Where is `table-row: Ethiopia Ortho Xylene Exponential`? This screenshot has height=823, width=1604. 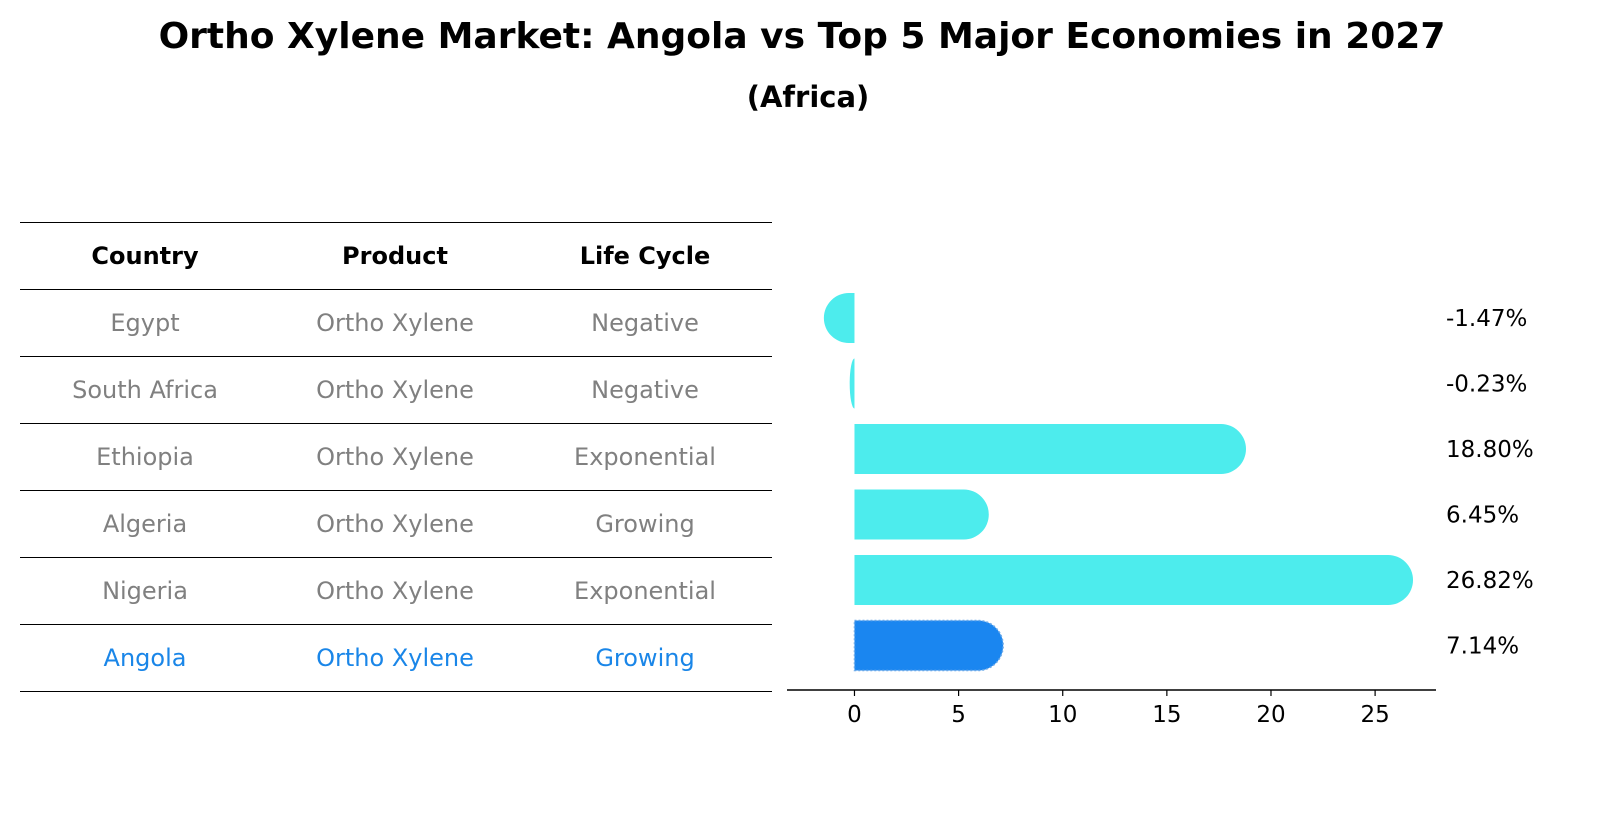
table-row: Ethiopia Ortho Xylene Exponential is located at coordinates (396, 456).